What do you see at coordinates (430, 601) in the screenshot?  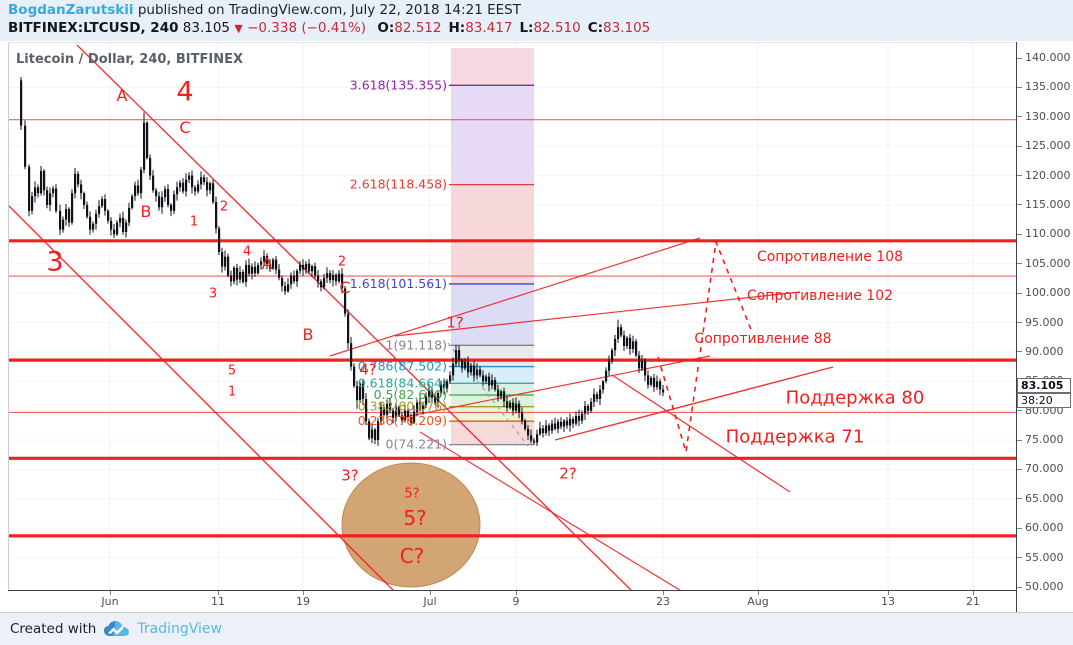 I see `time-tick-label: Jul` at bounding box center [430, 601].